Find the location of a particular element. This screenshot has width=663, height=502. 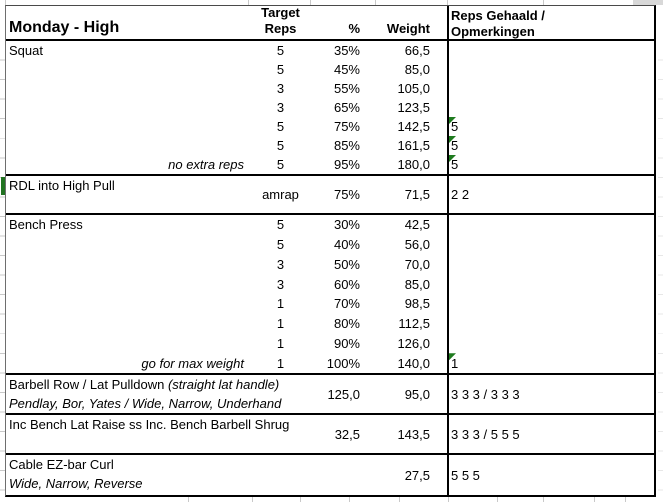

cell-percent: 32,5 is located at coordinates (347, 434).